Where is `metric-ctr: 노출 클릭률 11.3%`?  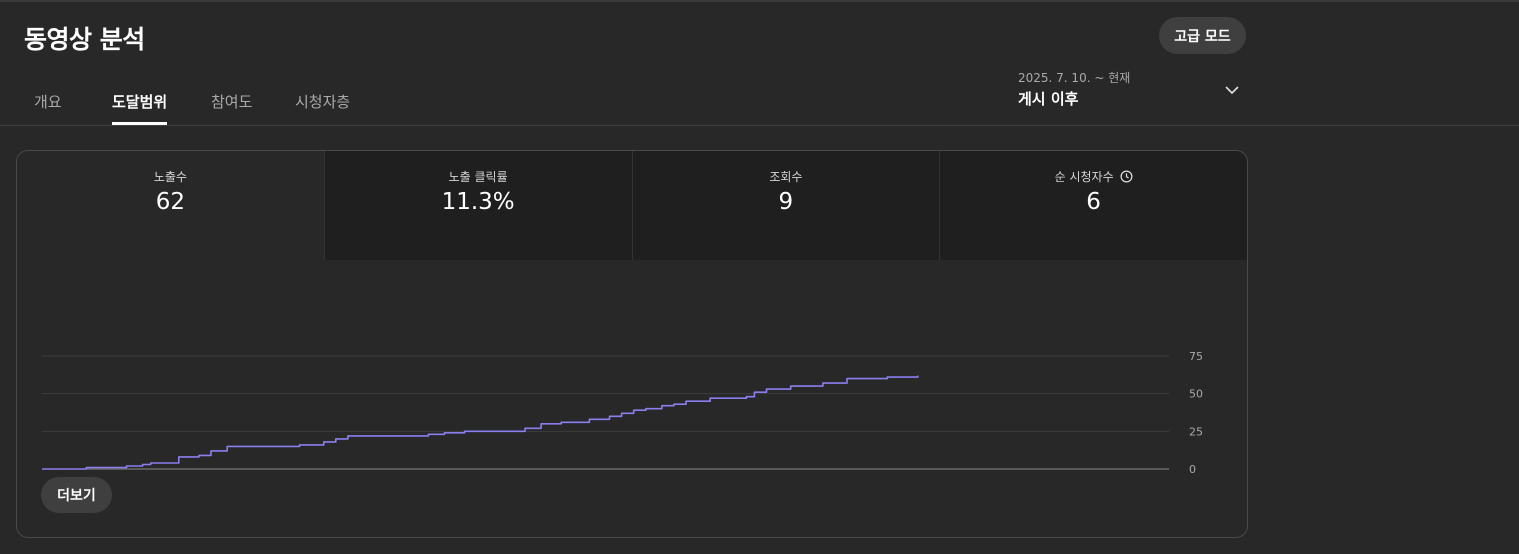 metric-ctr: 노출 클릭률 11.3% is located at coordinates (477, 205).